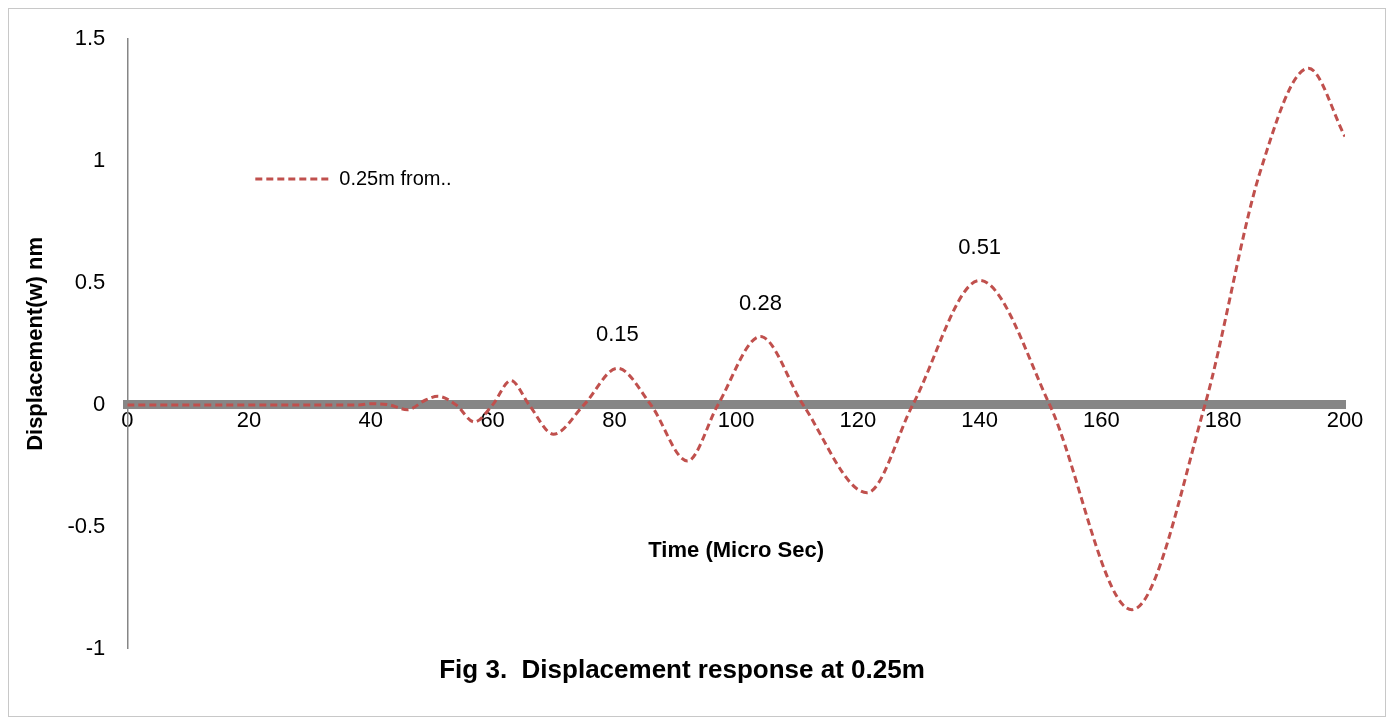  Describe the element at coordinates (249, 420) in the screenshot. I see `x-tick-label: 20` at that location.